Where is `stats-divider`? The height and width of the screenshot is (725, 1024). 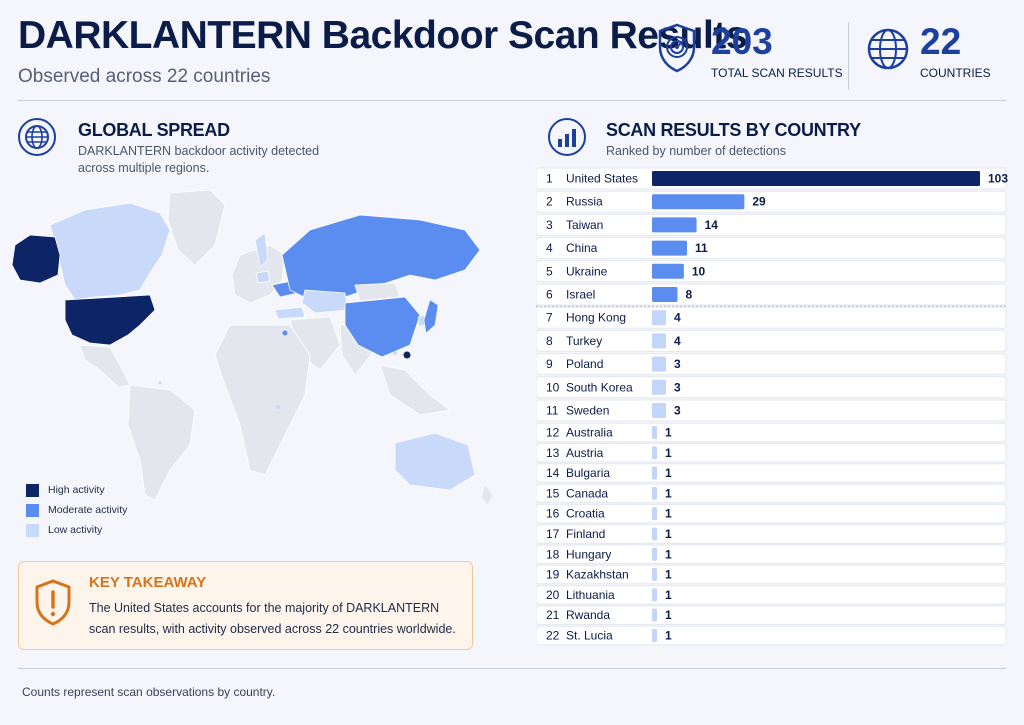 stats-divider is located at coordinates (848, 56).